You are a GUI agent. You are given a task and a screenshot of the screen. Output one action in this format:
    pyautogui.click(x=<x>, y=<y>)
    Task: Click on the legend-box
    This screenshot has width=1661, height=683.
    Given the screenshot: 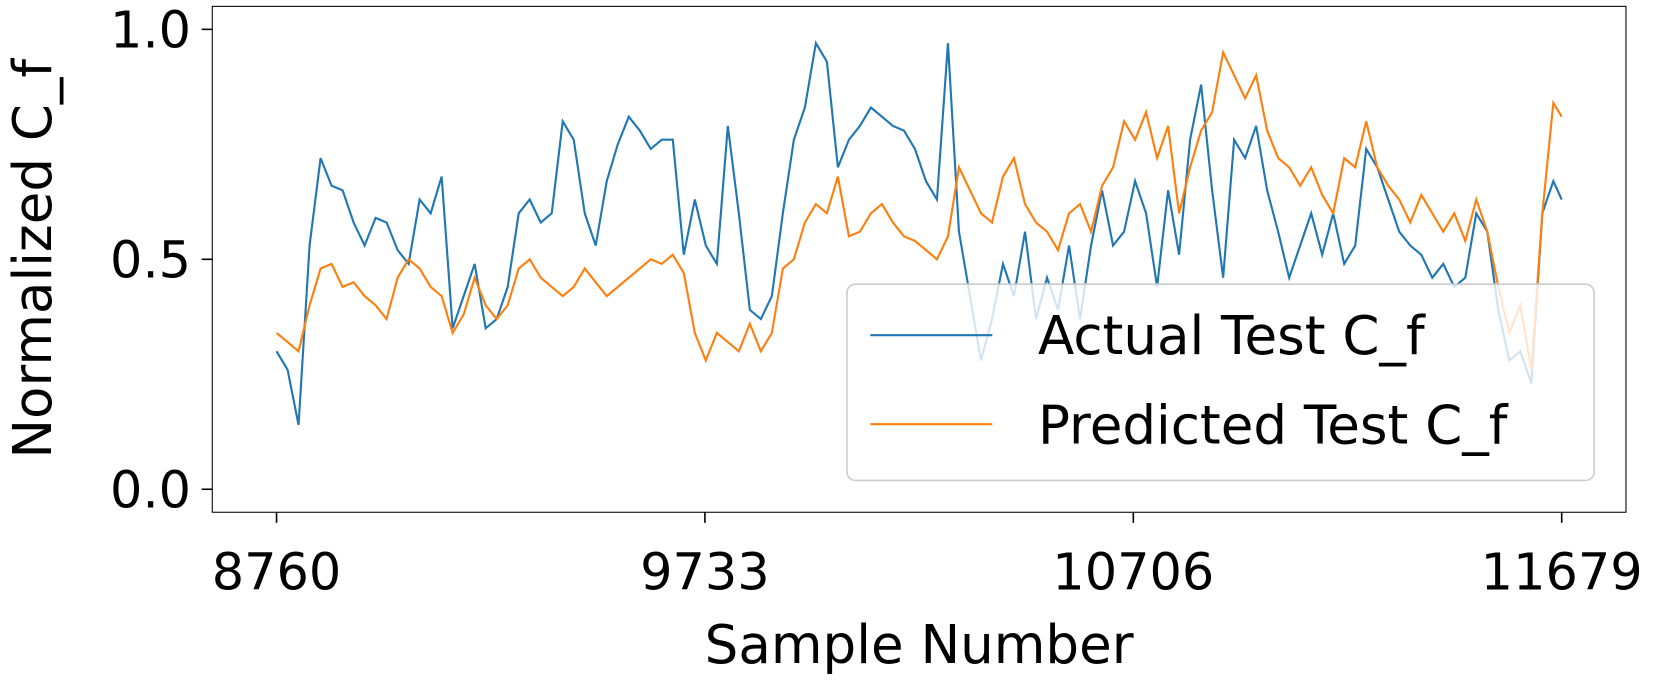 What is the action you would take?
    pyautogui.click(x=1220, y=382)
    